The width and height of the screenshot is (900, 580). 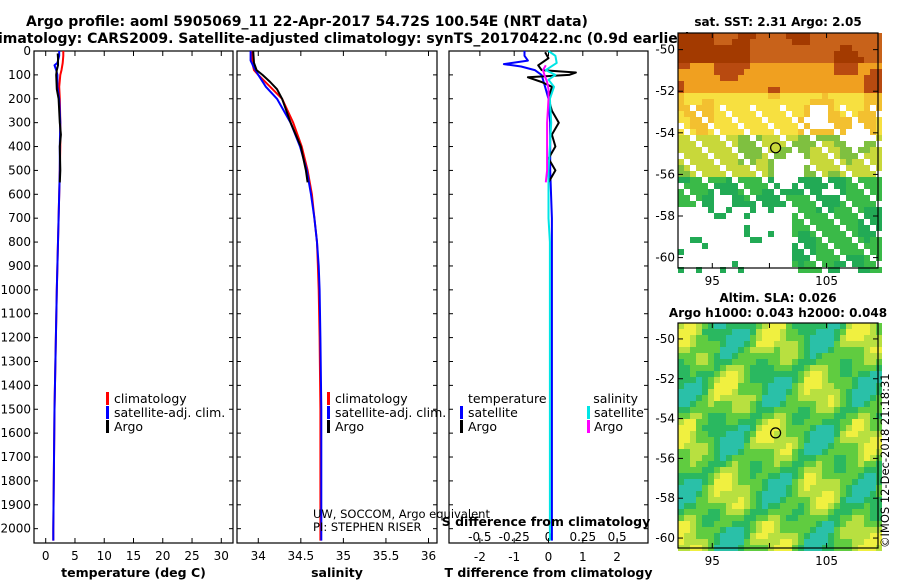 I want to click on legend-label-argo: Argo, so click(x=349, y=426).